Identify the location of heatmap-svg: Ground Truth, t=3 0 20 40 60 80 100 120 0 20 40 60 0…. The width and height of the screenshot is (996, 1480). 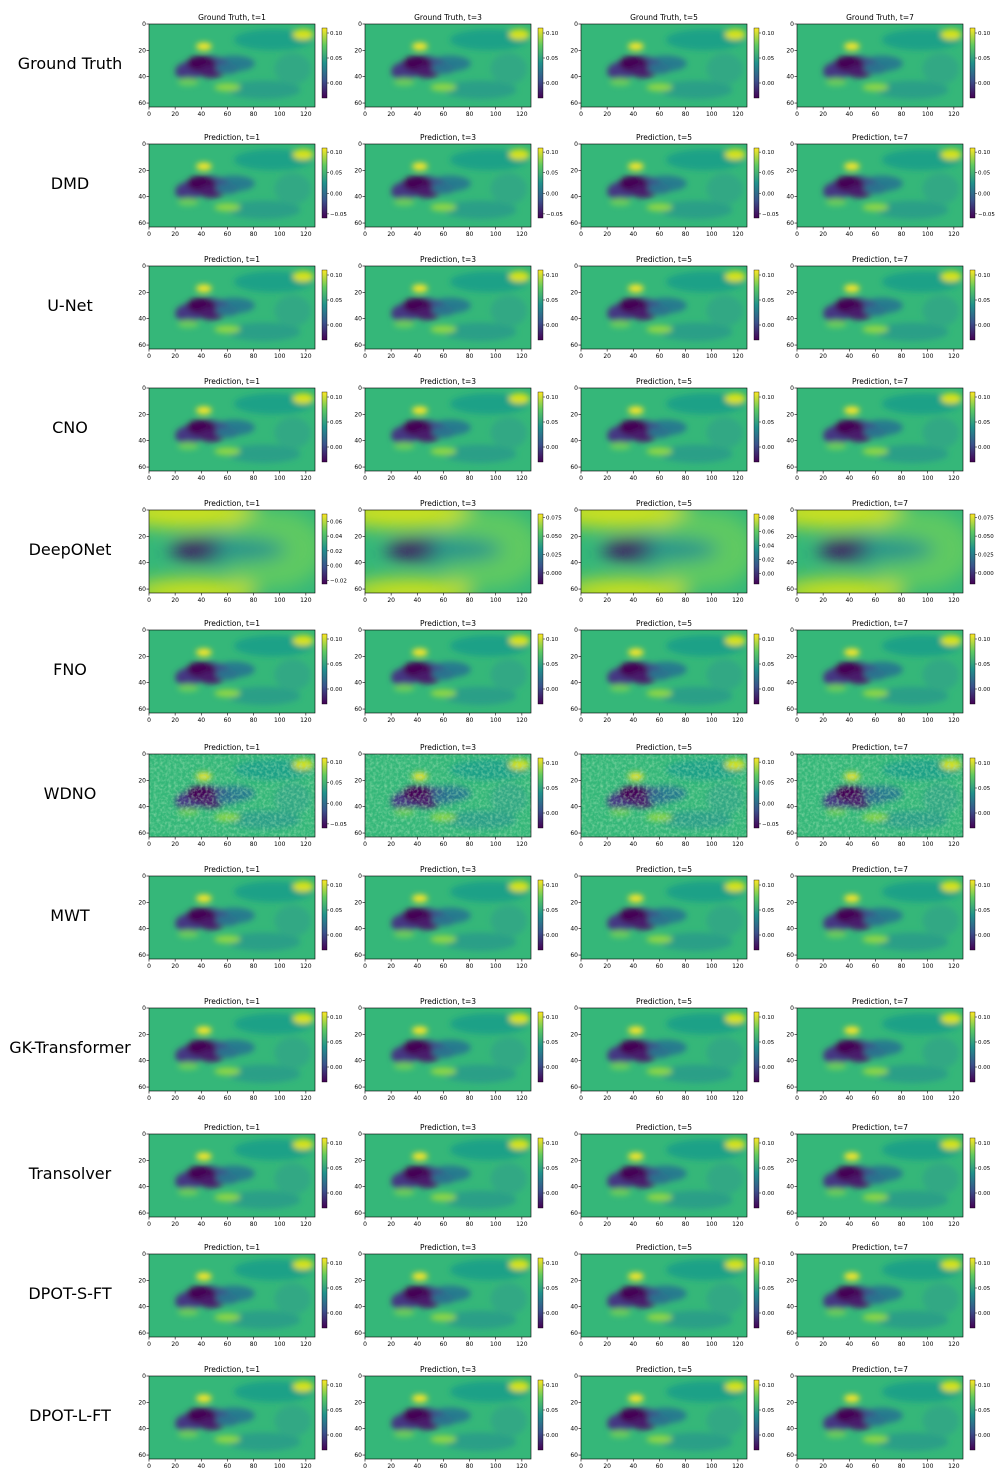
(456, 65).